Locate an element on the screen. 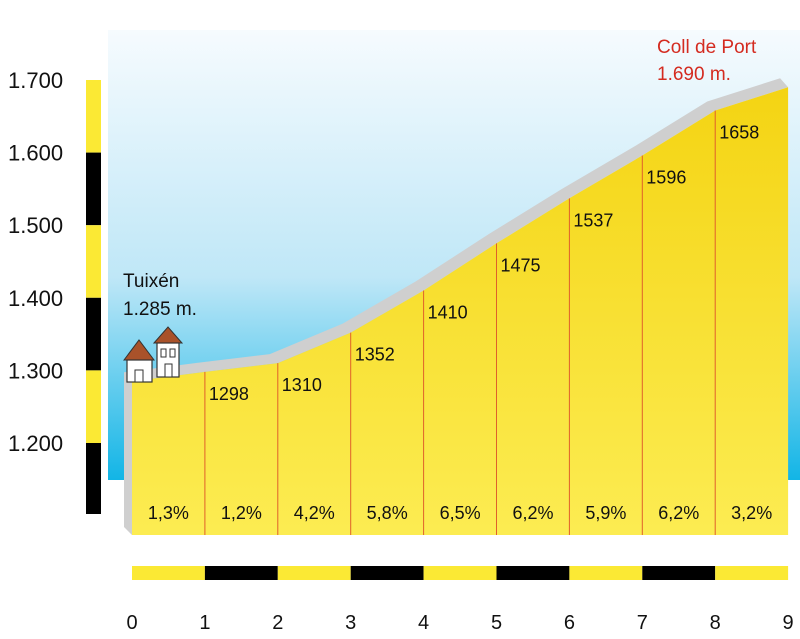 This screenshot has width=800, height=639. altitude-tick-label: 1.700 is located at coordinates (35, 80).